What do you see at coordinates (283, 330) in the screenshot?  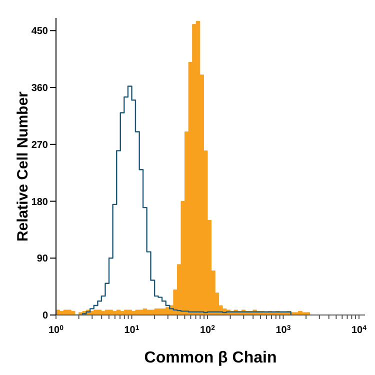 I see `x-tick-label: 10$^{3}$` at bounding box center [283, 330].